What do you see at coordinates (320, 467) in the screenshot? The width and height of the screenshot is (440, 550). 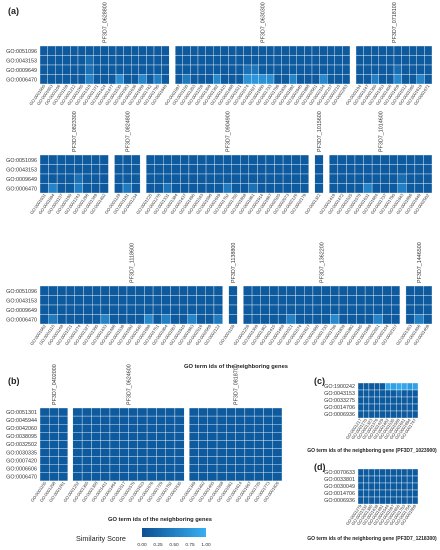 I see `panel-label-d: (d)` at bounding box center [320, 467].